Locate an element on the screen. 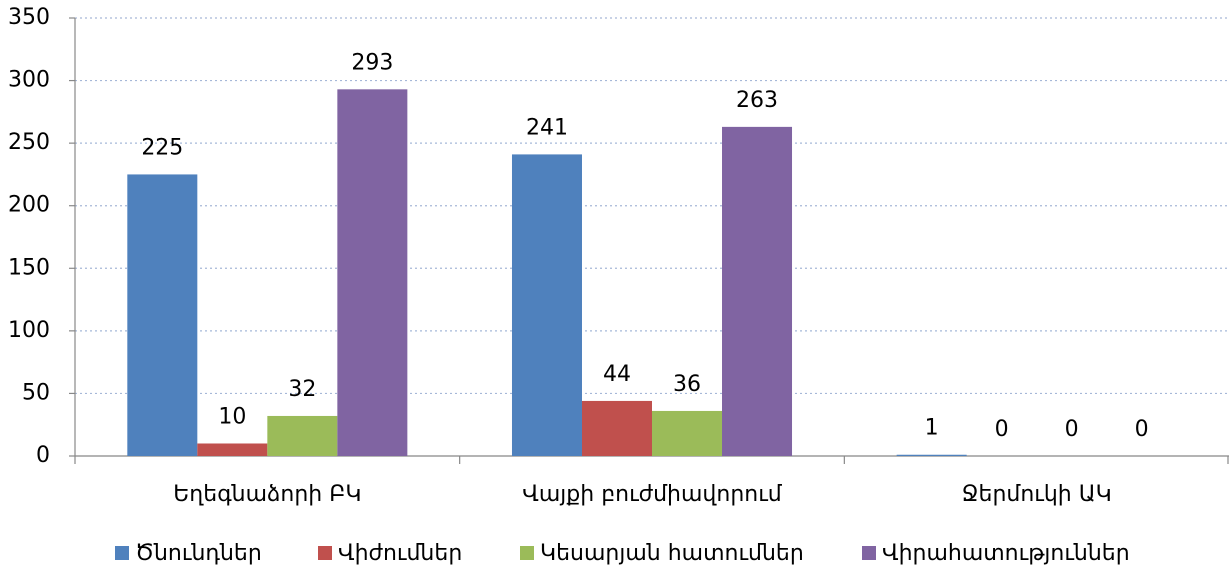  y-tick-label: 150 is located at coordinates (29, 267).